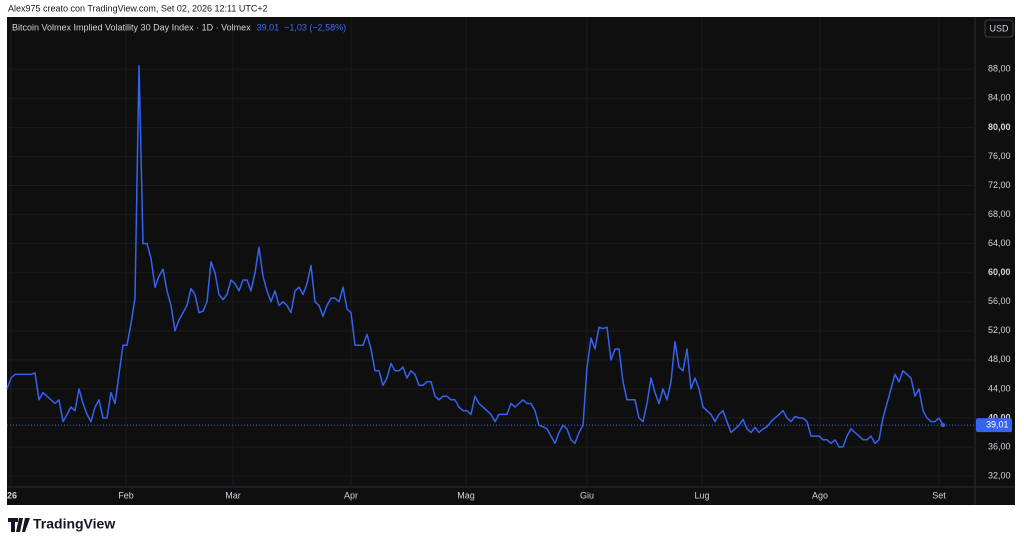 The height and width of the screenshot is (545, 1024). I want to click on brand-logo, so click(19, 525).